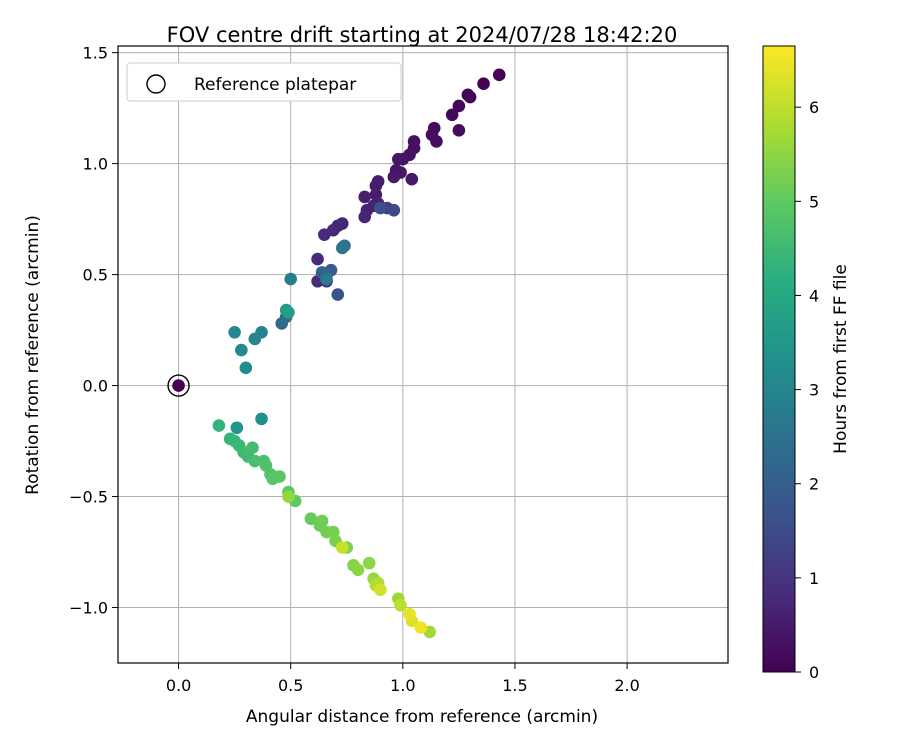 The image size is (900, 750). What do you see at coordinates (33, 355) in the screenshot?
I see `y-axis-label: Rotation from reference (arcmin)` at bounding box center [33, 355].